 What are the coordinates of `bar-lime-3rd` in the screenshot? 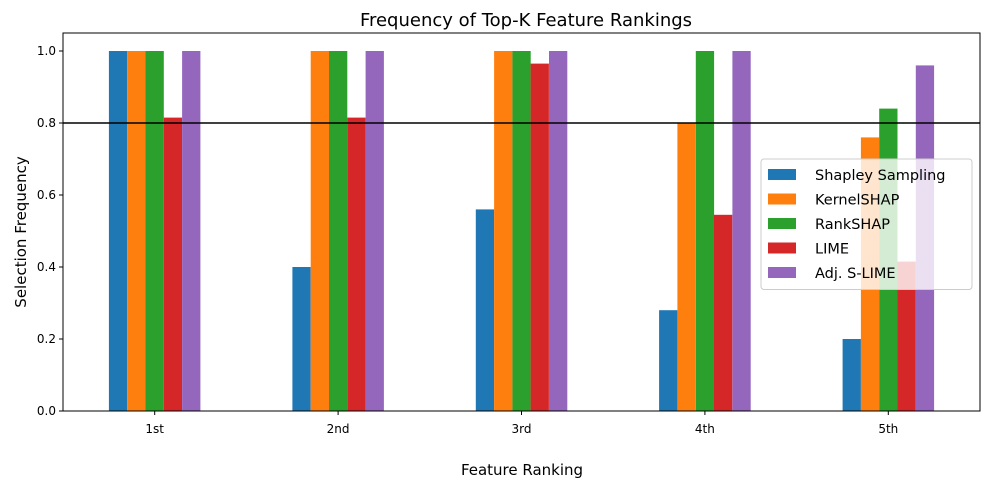 It's located at (539, 237).